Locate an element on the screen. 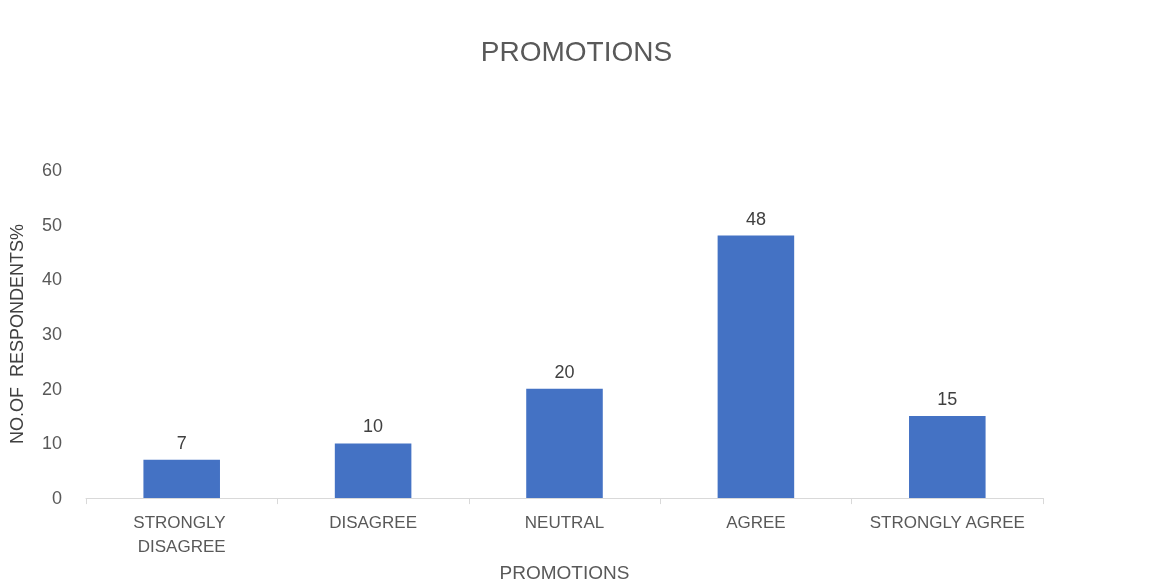  y-tick-label: 30 is located at coordinates (51, 334).